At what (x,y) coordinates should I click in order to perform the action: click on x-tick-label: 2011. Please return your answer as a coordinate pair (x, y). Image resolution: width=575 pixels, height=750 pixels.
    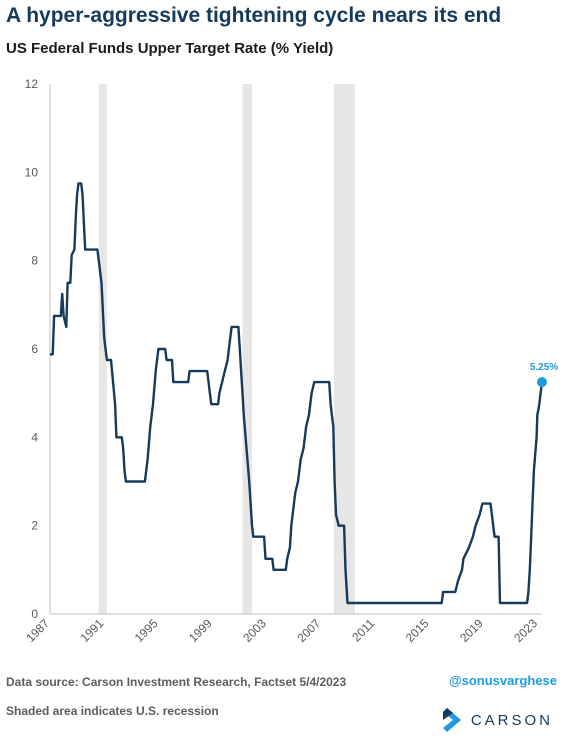
    Looking at the image, I should click on (363, 630).